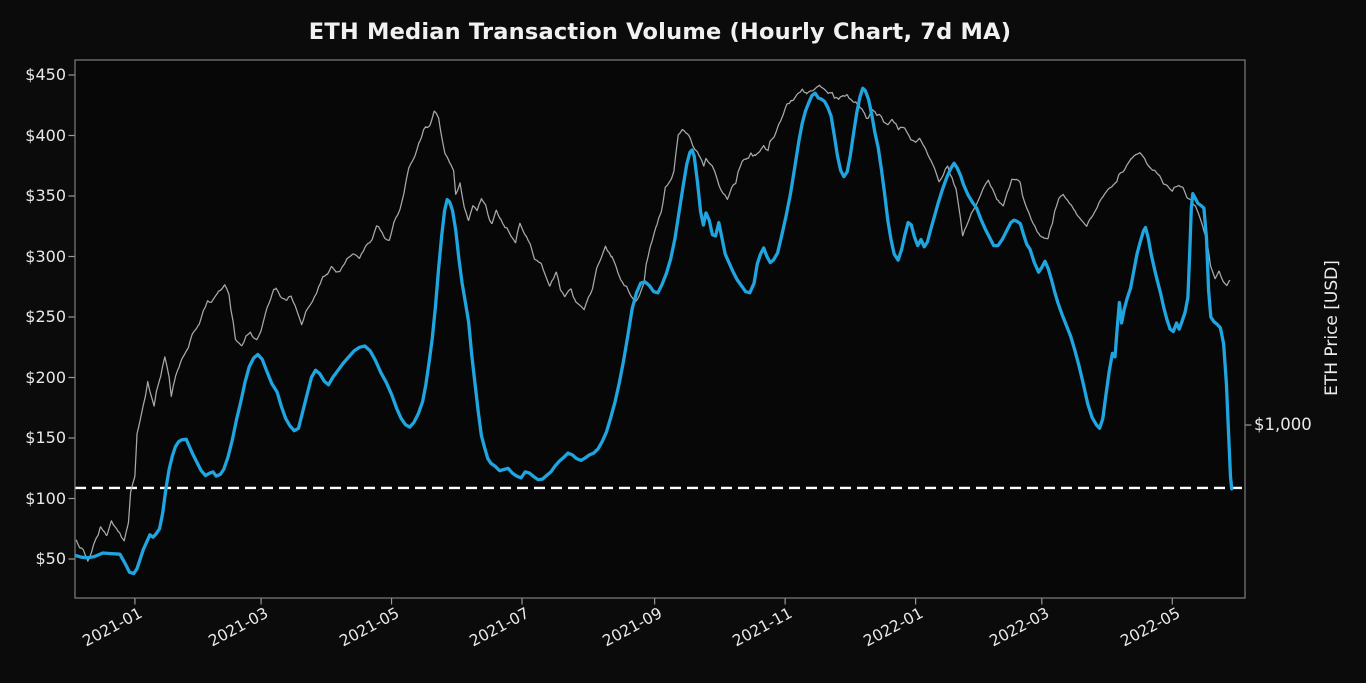  I want to click on x-tick-label: 2022-05, so click(1150, 627).